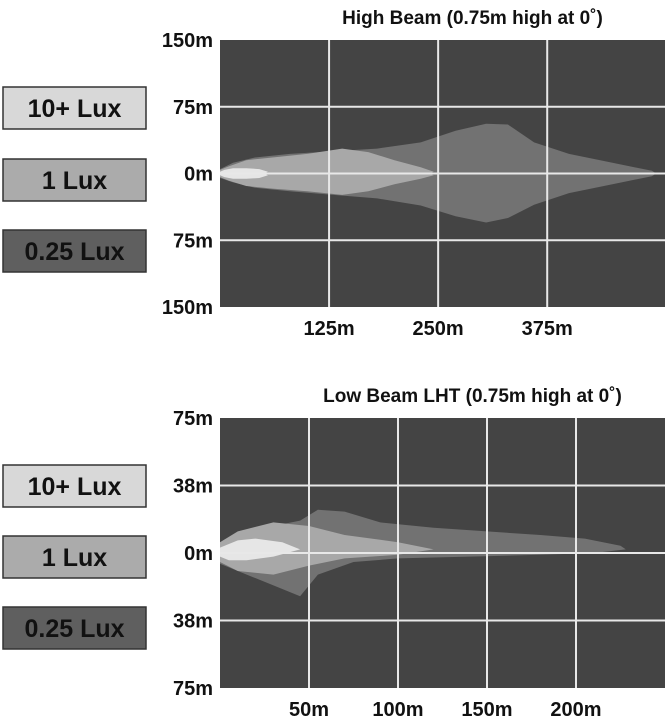 This screenshot has height=724, width=665. I want to click on x-tick-label: 50m, so click(309, 709).